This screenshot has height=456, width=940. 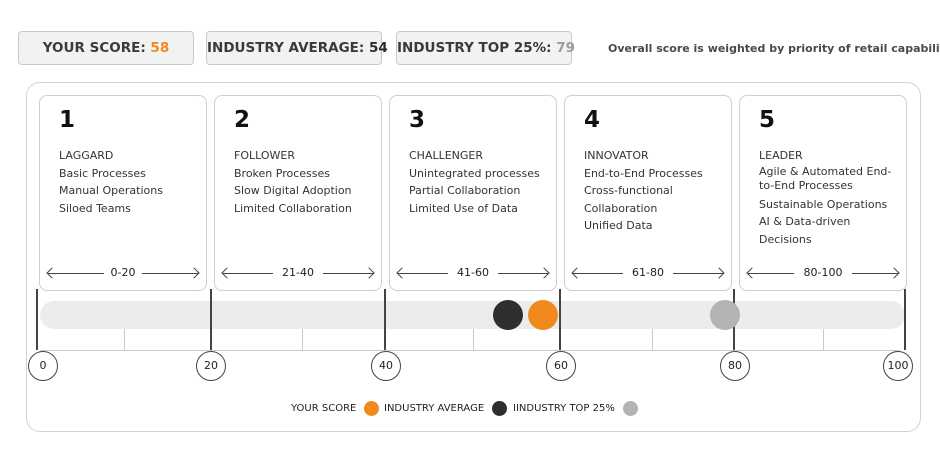 What do you see at coordinates (628, 199) in the screenshot?
I see `level-line: Cross-functional Collaboration` at bounding box center [628, 199].